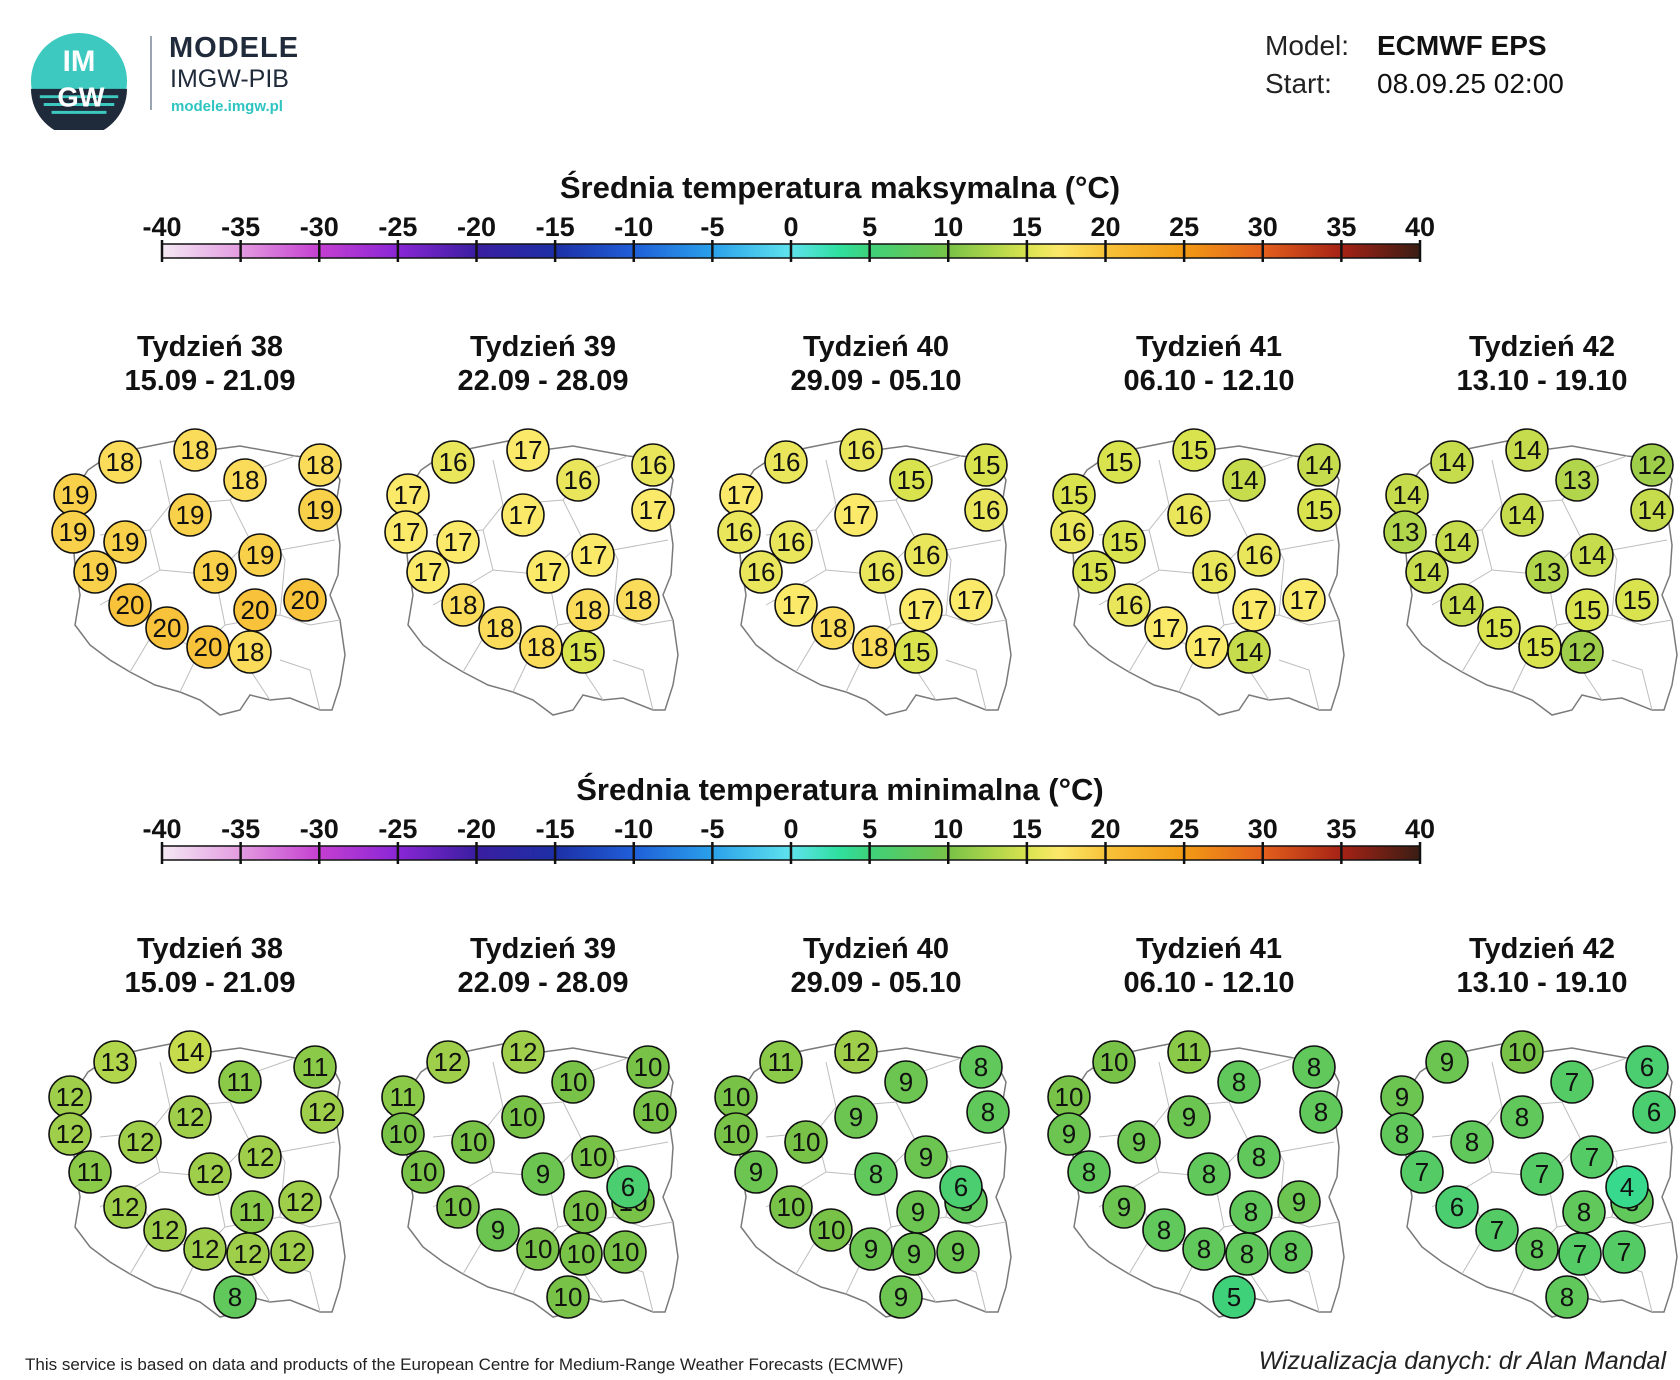 The image size is (1680, 1380). I want to click on date-range: 29.09 - 05.10, so click(876, 983).